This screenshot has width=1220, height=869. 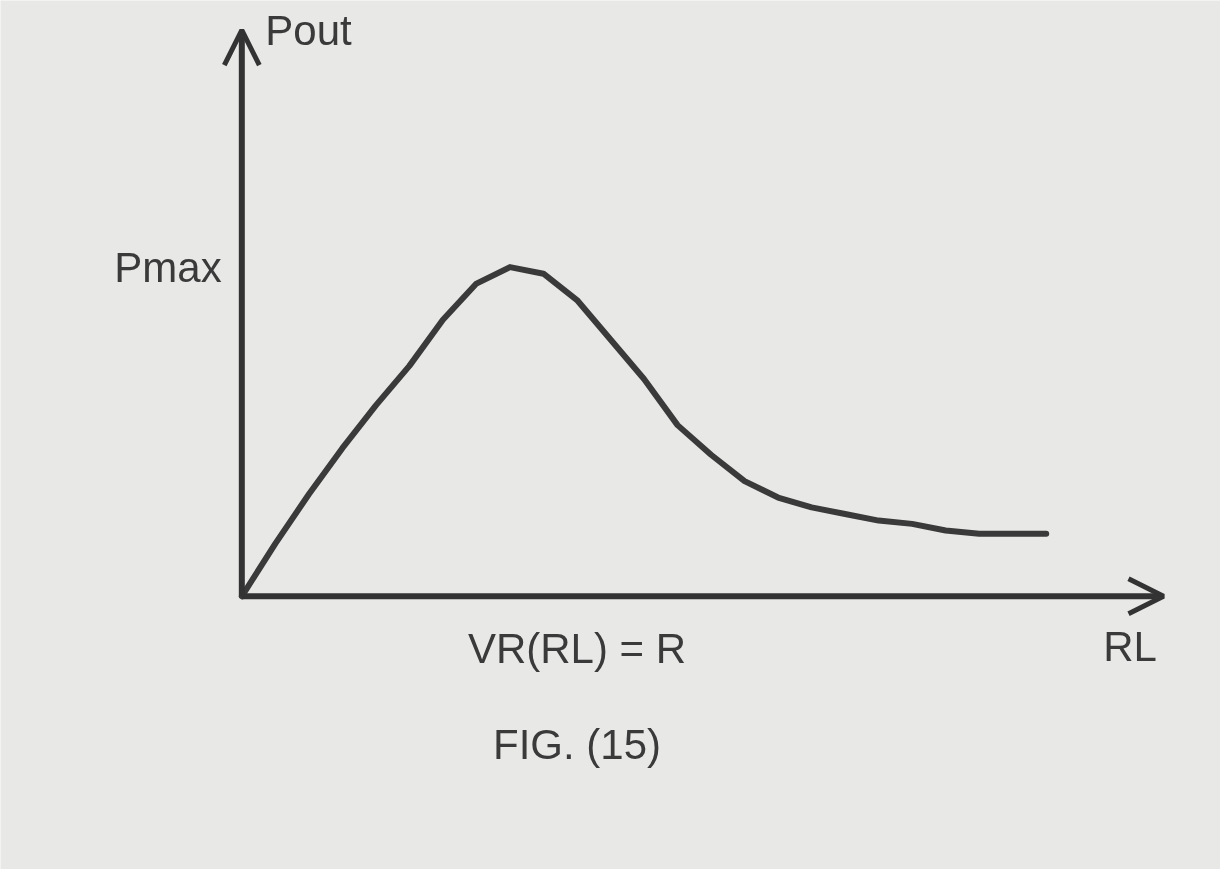 I want to click on text: Pmax, so click(x=168, y=267).